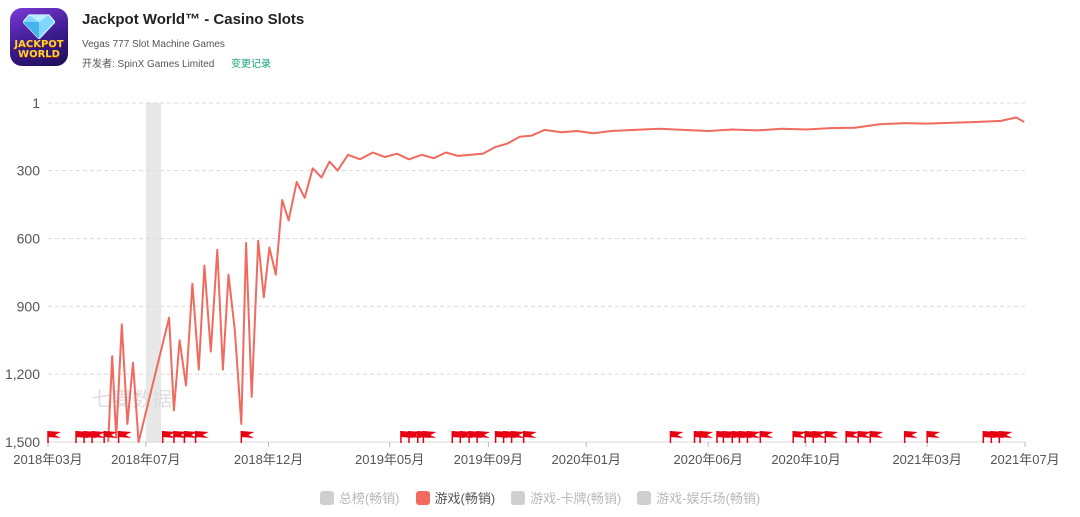 The image size is (1080, 517). I want to click on x-tick-label: 2019年09月, so click(488, 459).